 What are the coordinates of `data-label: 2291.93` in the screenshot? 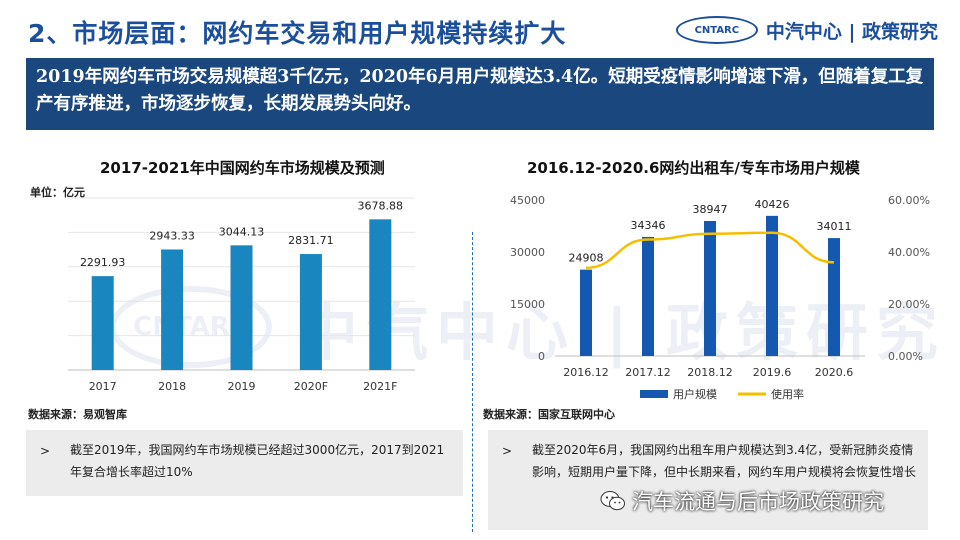 It's located at (103, 262).